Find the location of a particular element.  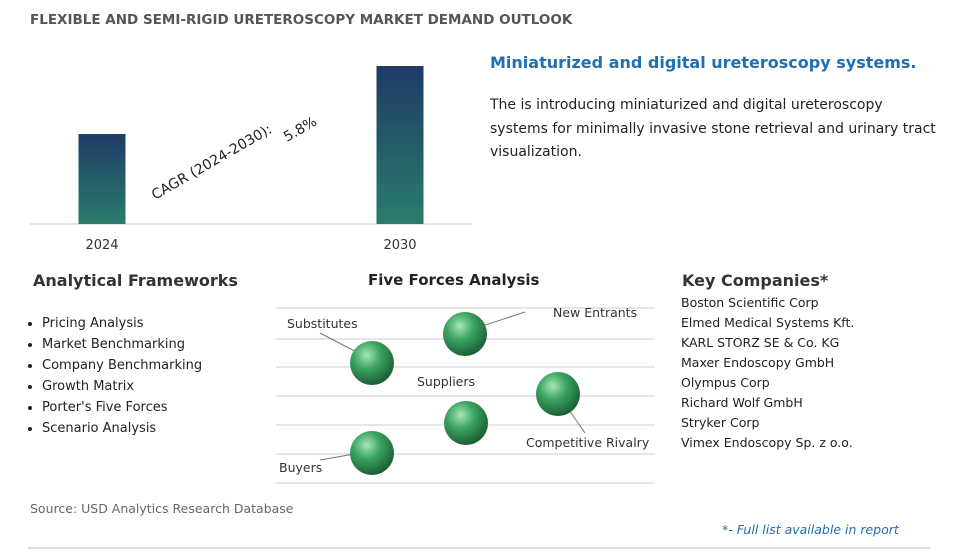

force-label: Buyers is located at coordinates (300, 467).